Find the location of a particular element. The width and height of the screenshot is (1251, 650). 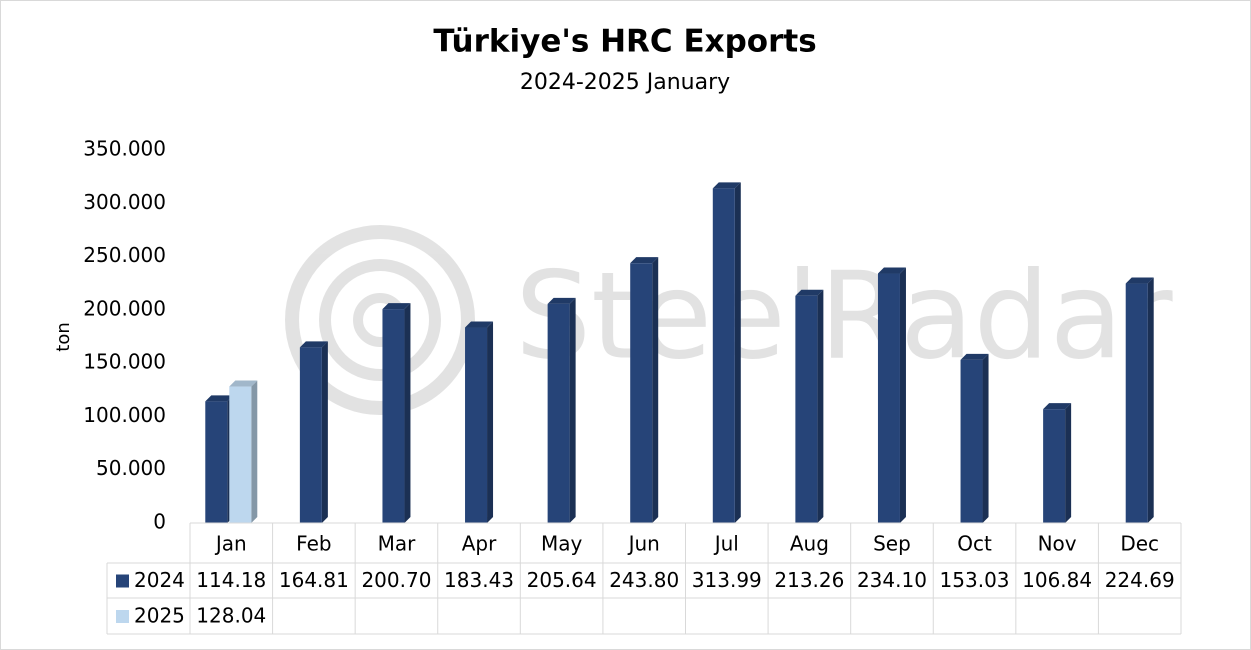

table-value: 106.84 is located at coordinates (1057, 580).